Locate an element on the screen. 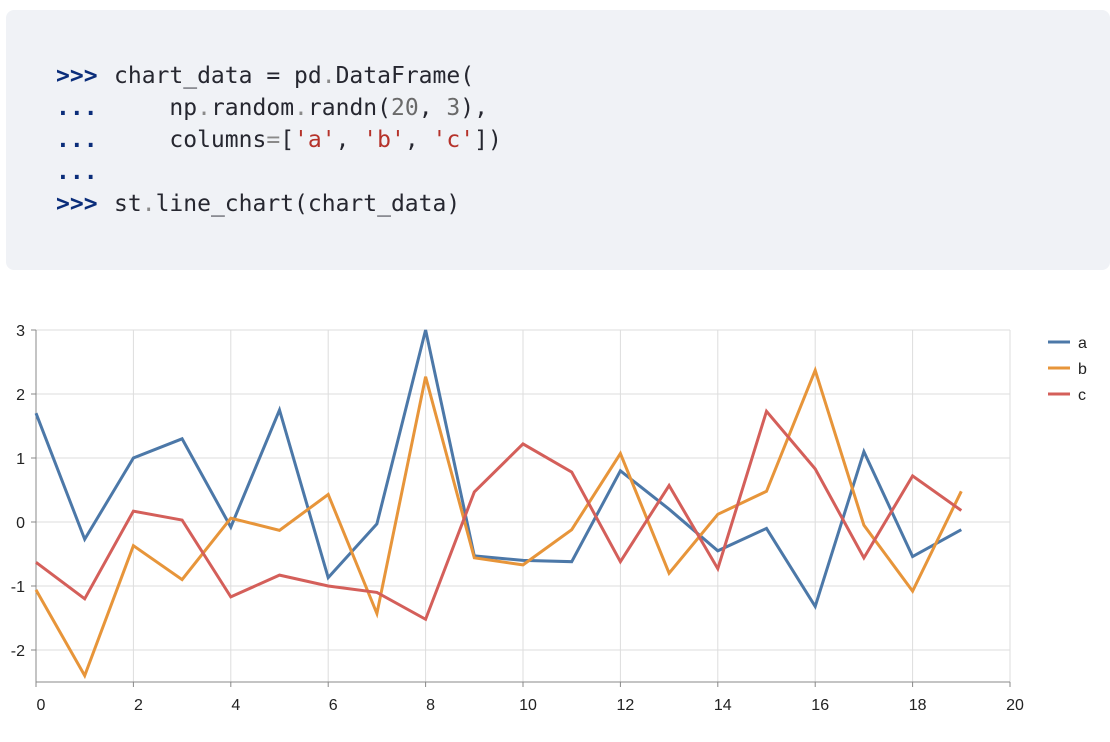 This screenshot has width=1110, height=742. code-token: chart_data = pd is located at coordinates (218, 76).